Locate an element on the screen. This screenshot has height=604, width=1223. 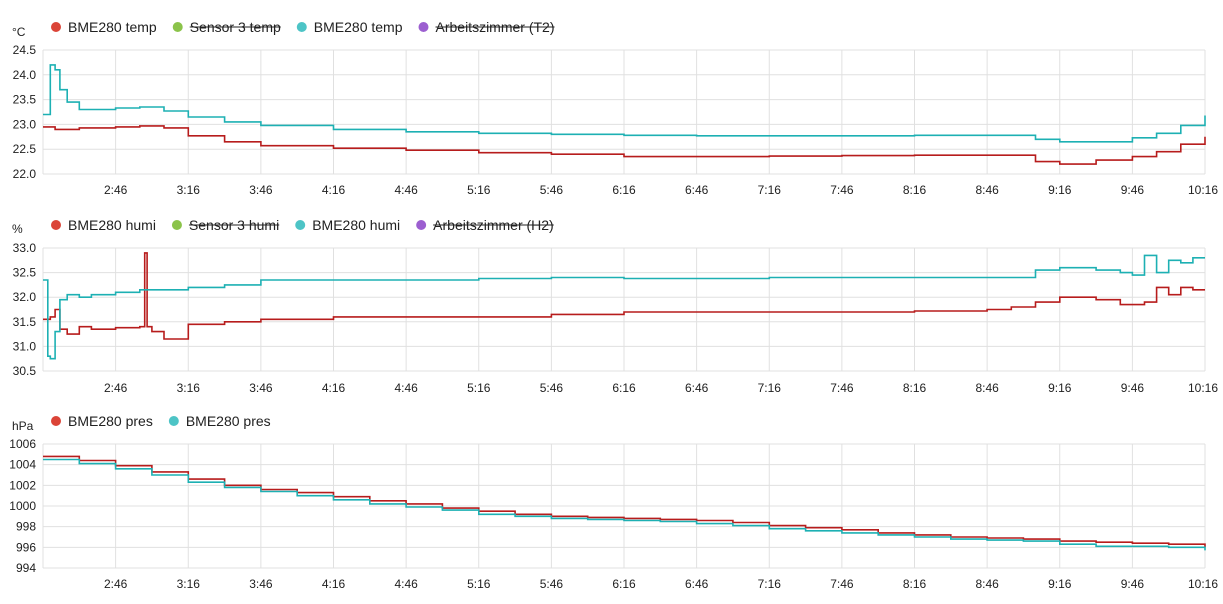
y-tick-label: 22.5 is located at coordinates (25, 149).